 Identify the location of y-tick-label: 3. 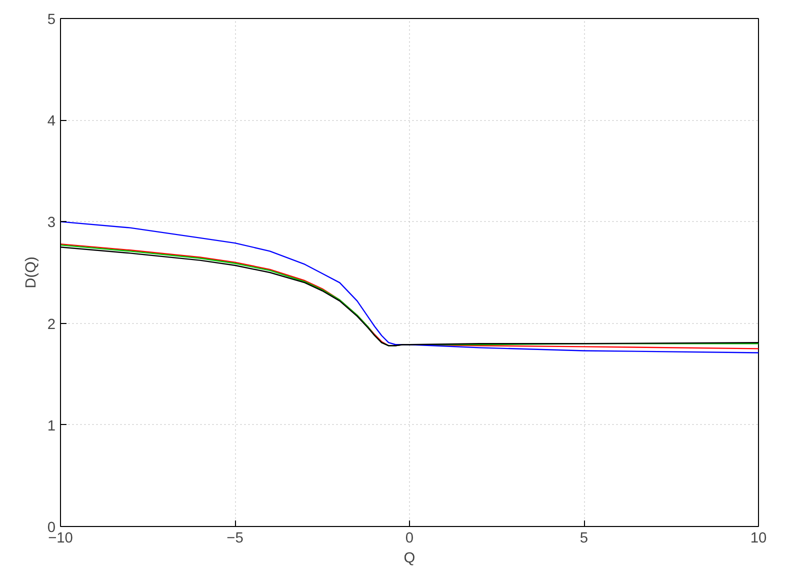
(51, 223).